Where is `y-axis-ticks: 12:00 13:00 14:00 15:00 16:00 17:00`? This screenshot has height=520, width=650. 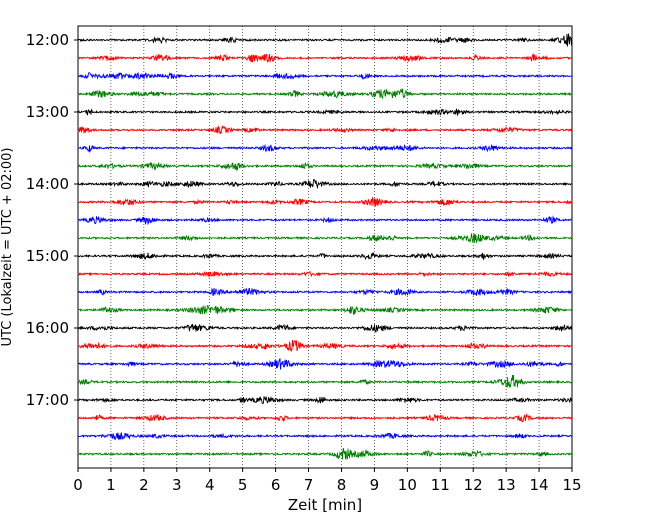 y-axis-ticks: 12:00 13:00 14:00 15:00 16:00 17:00 is located at coordinates (52, 220).